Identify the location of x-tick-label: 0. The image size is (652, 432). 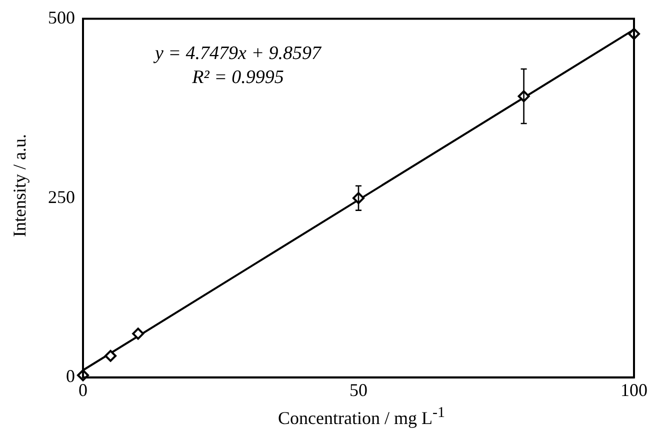
(83, 390).